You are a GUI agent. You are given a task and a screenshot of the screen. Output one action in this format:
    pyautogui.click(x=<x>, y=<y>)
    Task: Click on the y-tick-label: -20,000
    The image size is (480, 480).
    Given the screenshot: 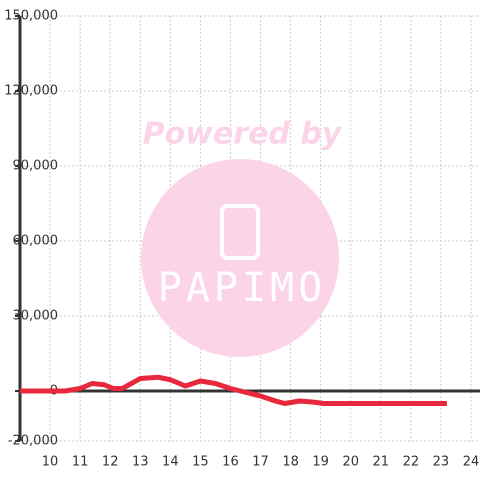 What is the action you would take?
    pyautogui.click(x=33, y=441)
    